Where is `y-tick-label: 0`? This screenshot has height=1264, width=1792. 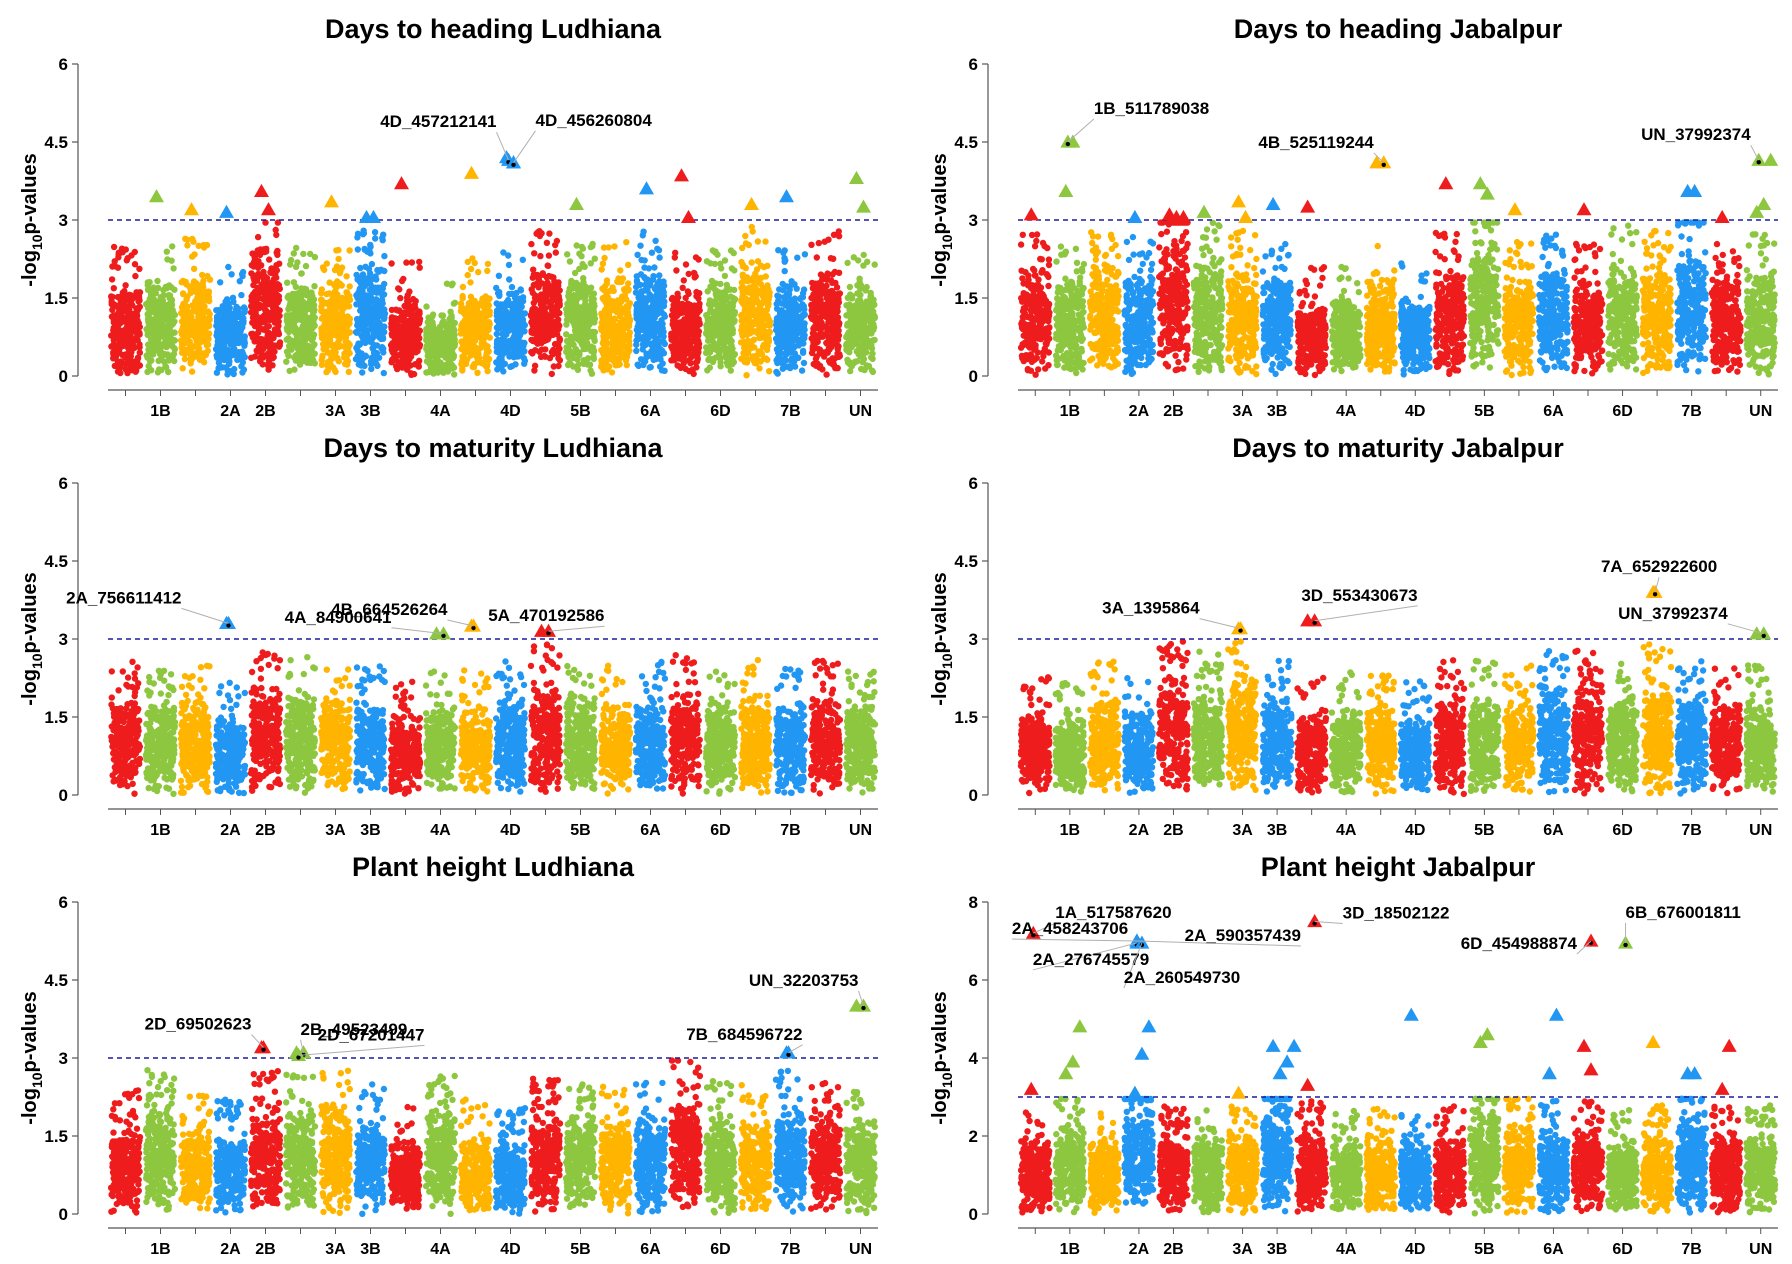 y-tick-label: 0 is located at coordinates (63, 376).